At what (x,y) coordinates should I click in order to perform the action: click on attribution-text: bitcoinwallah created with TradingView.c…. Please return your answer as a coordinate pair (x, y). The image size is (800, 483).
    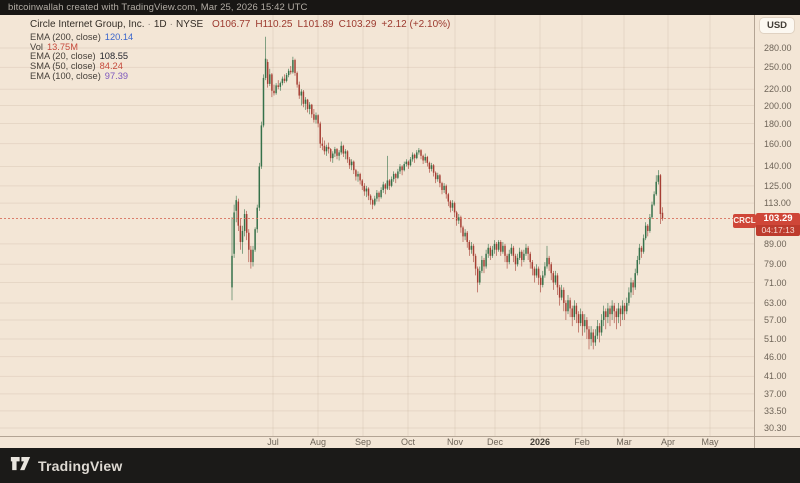
    Looking at the image, I should click on (158, 7).